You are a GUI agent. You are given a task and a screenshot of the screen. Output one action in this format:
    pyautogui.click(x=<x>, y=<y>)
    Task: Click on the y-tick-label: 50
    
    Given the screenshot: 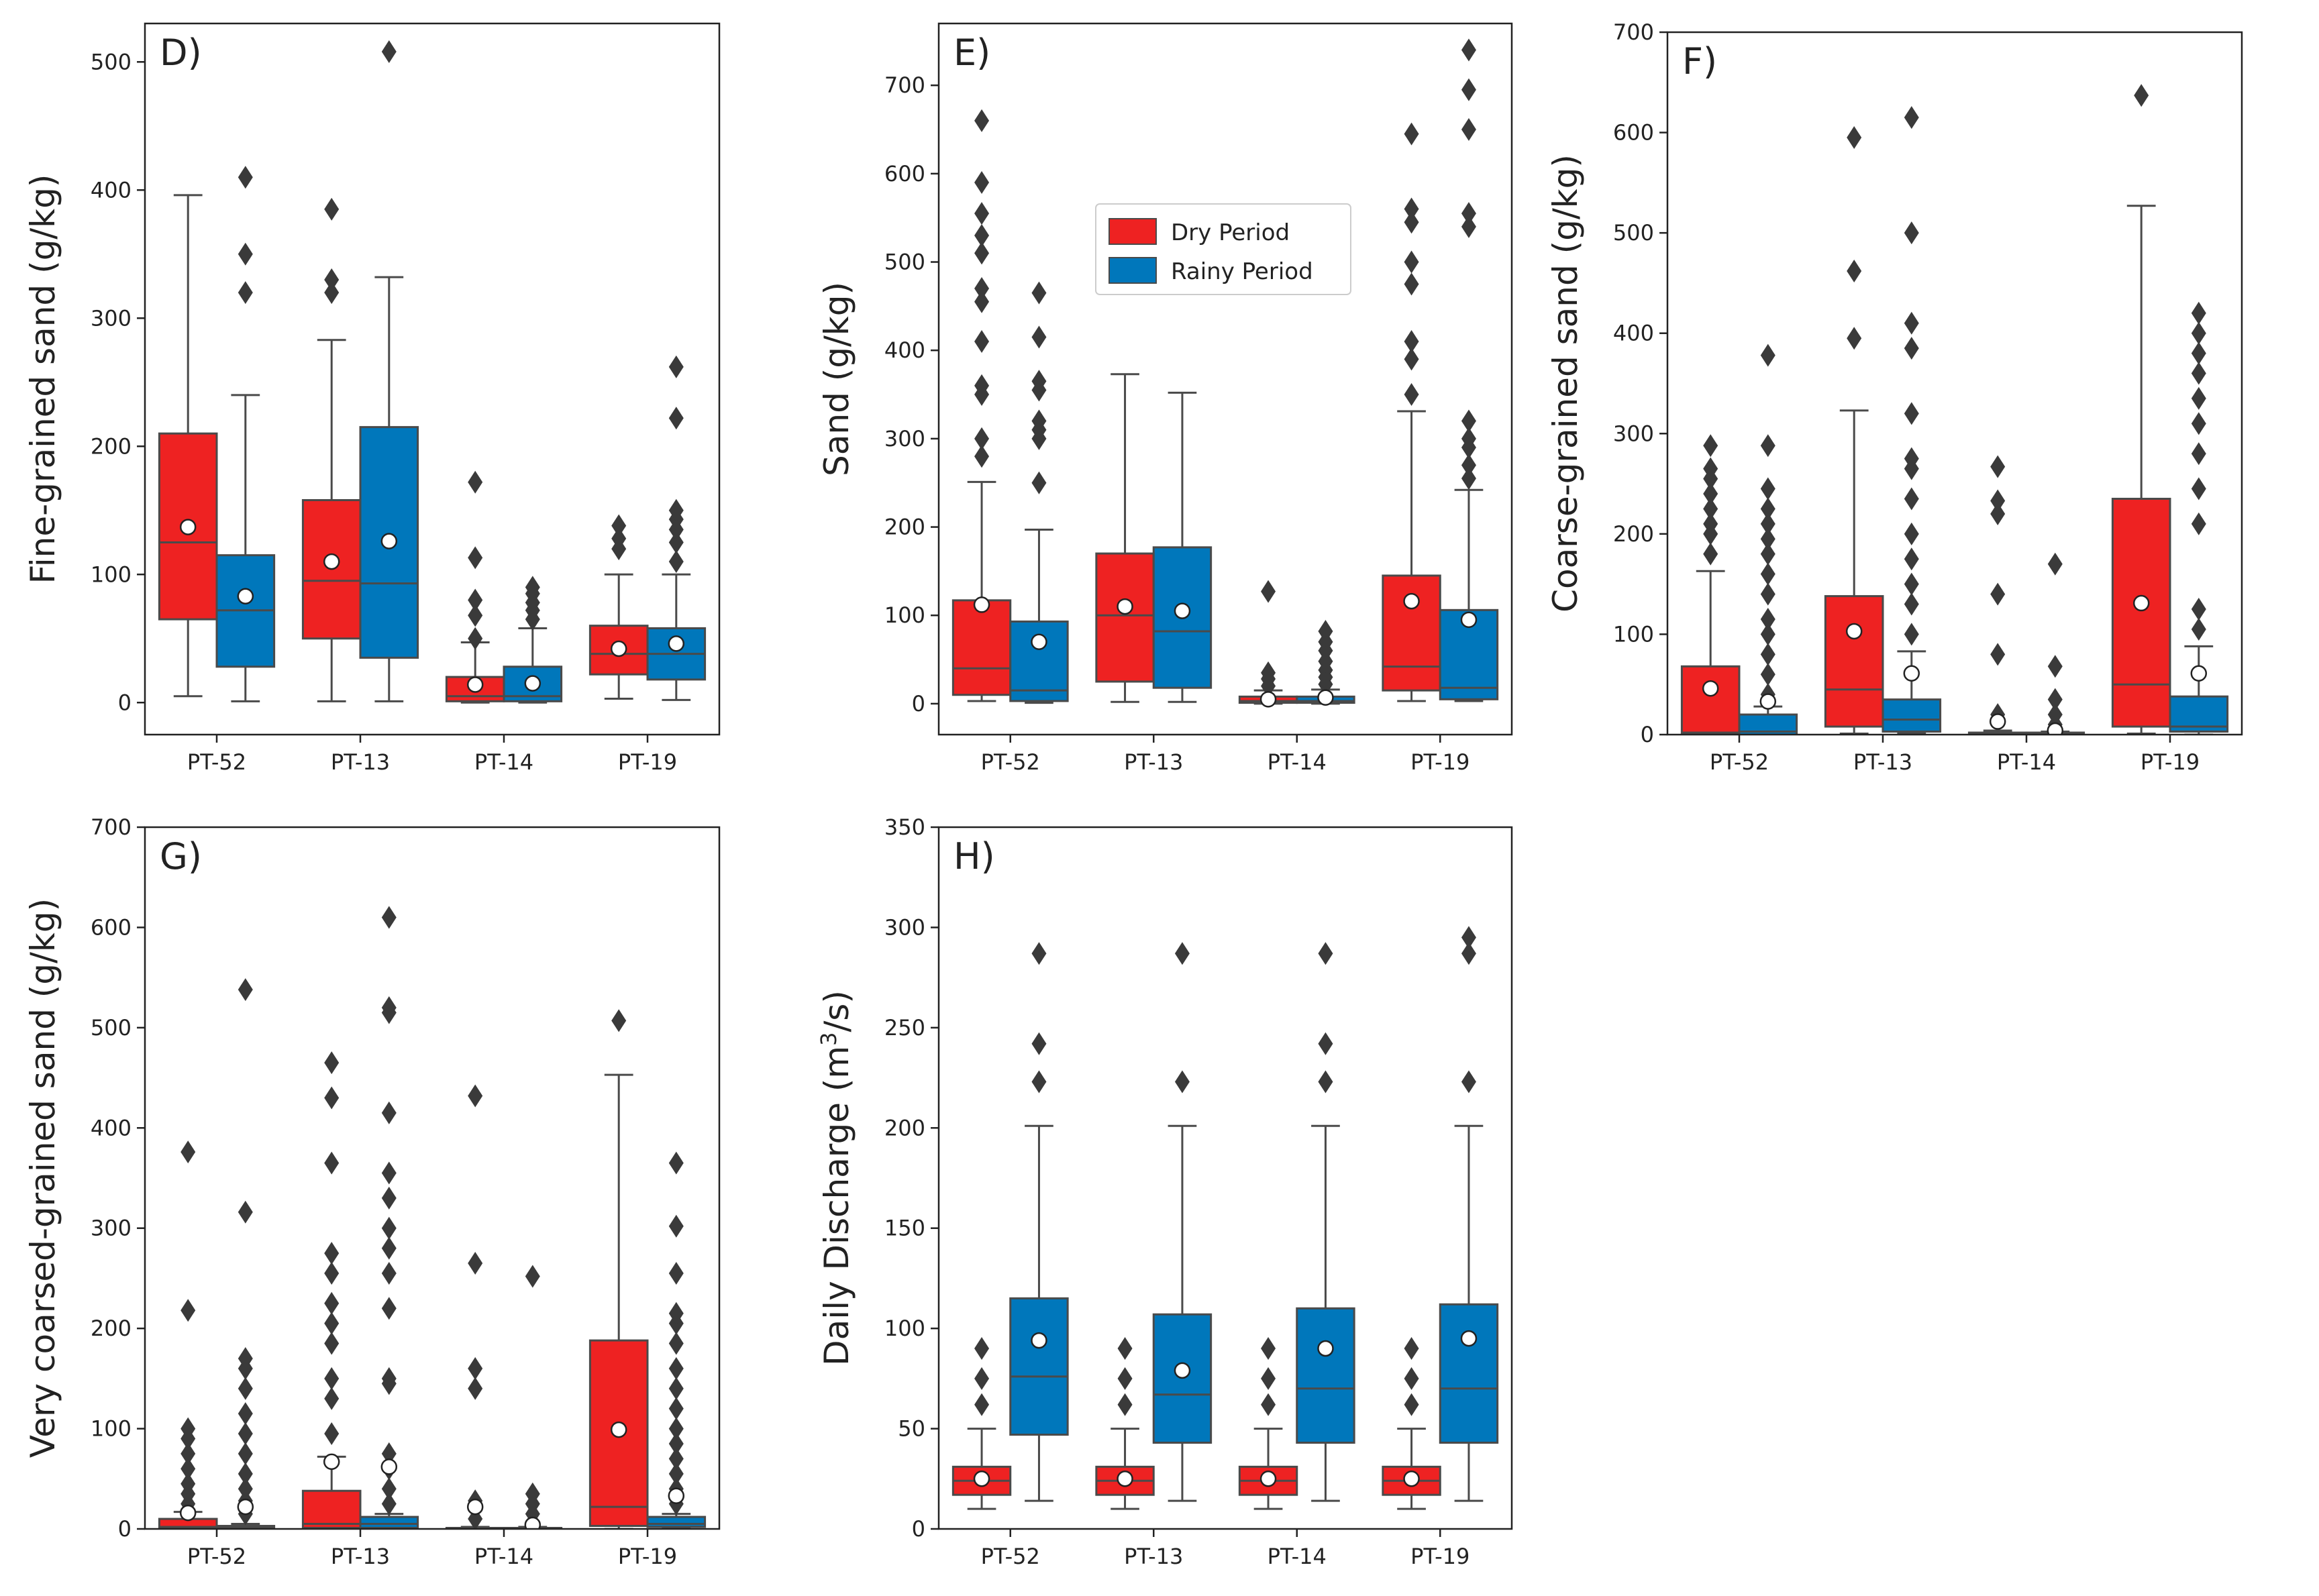 What is the action you would take?
    pyautogui.click(x=911, y=1429)
    